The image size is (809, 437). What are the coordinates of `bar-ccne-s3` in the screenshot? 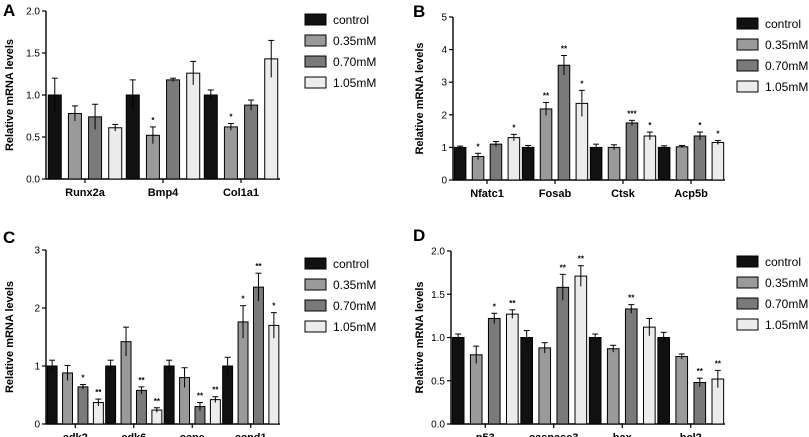 It's located at (215, 412).